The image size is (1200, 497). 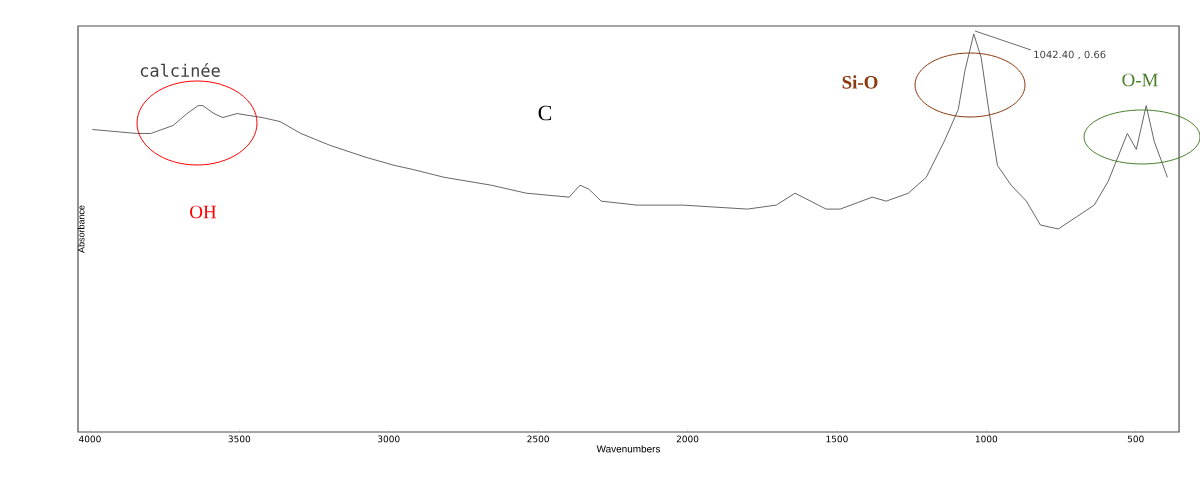 I want to click on y-axis-title: Absorbance, so click(x=81, y=229).